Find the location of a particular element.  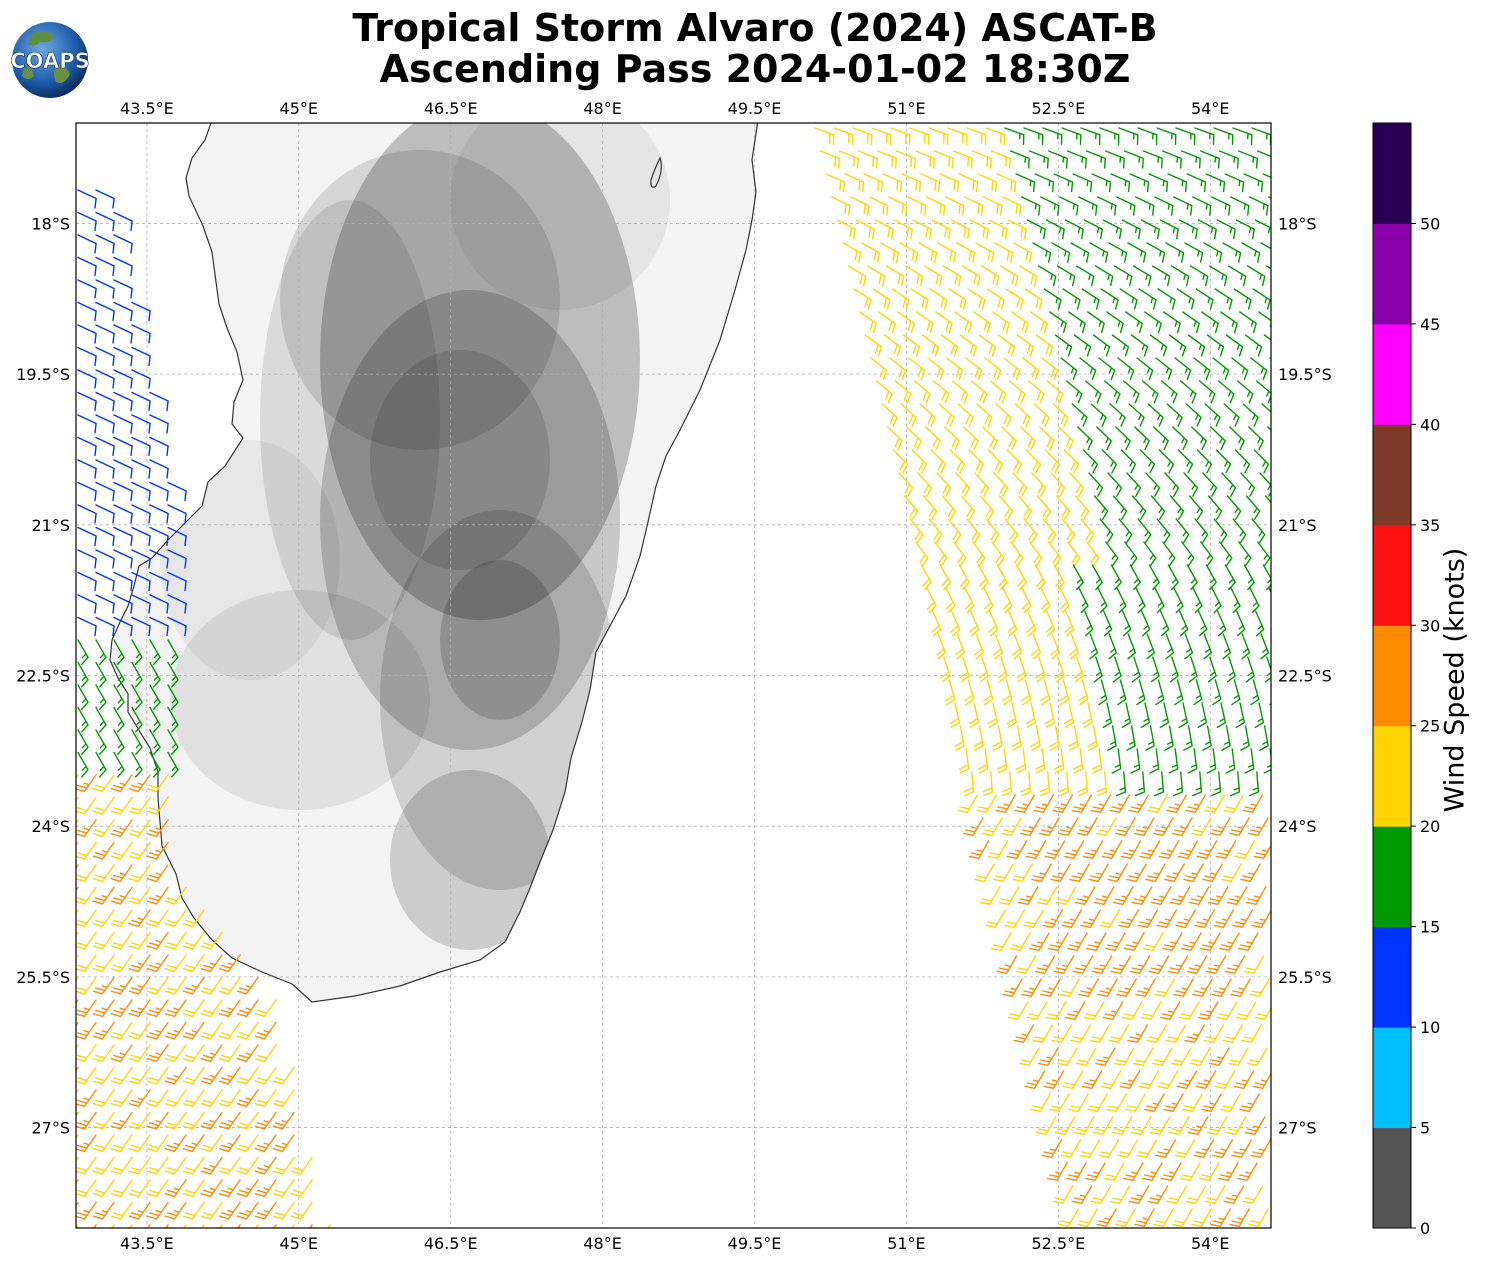

terrain-shade is located at coordinates (500, 700).